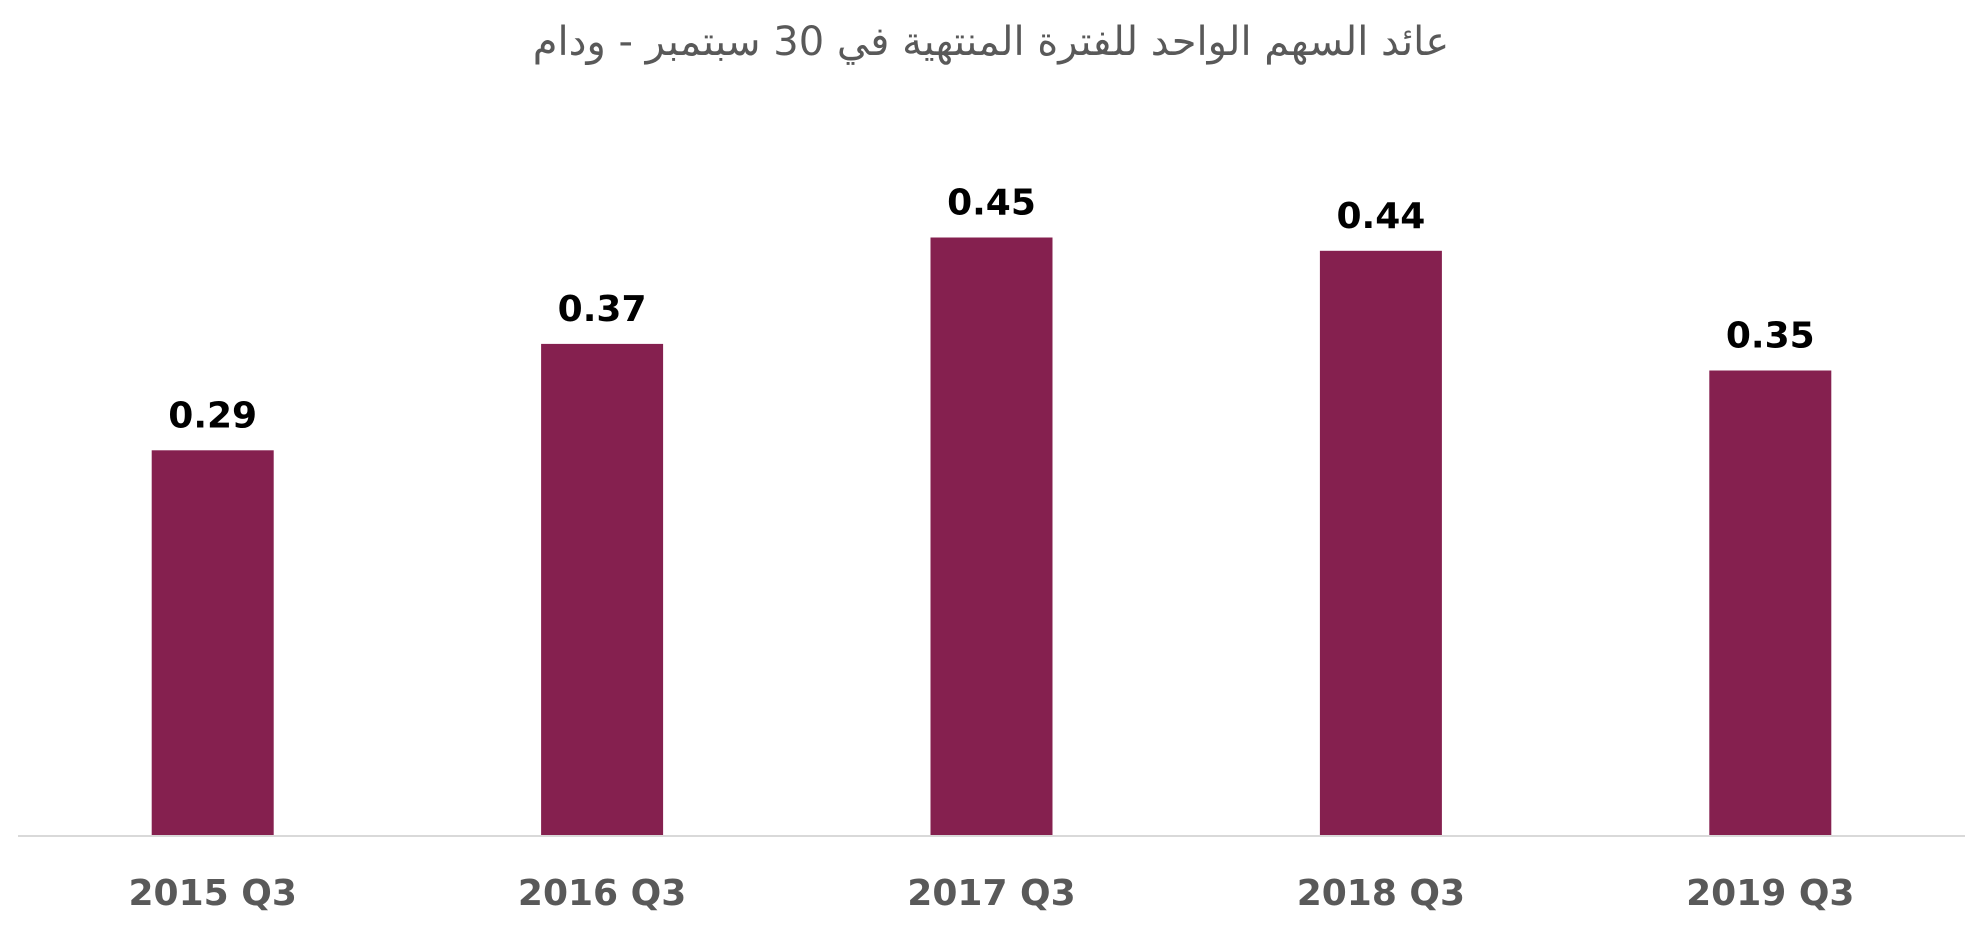 The height and width of the screenshot is (935, 1983). What do you see at coordinates (1770, 893) in the screenshot?
I see `x-tick-label-5: 2019 Q3` at bounding box center [1770, 893].